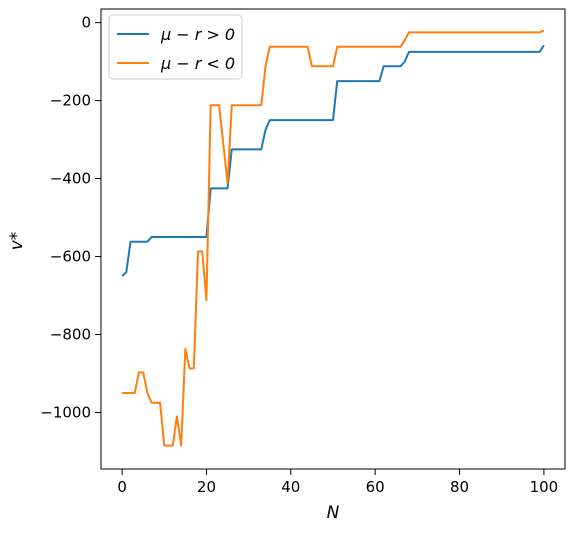 This screenshot has height=533, width=576. What do you see at coordinates (375, 487) in the screenshot?
I see `x-tick-label: 60` at bounding box center [375, 487].